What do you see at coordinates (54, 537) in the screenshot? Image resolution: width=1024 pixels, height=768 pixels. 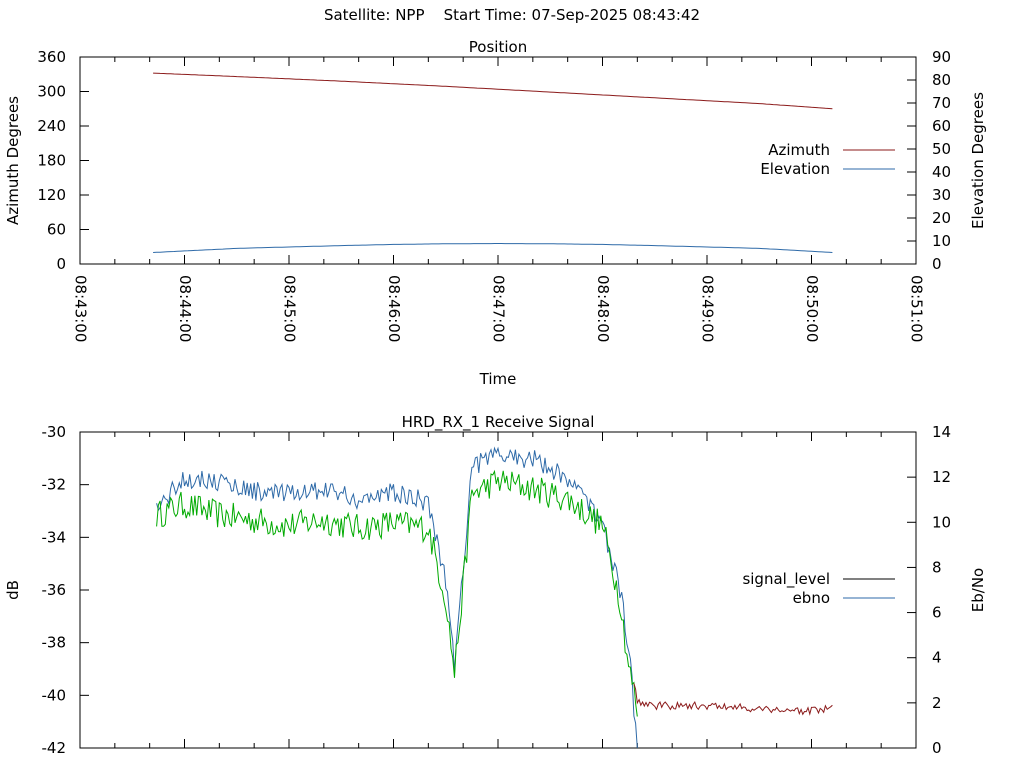 I see `y-tick-label: -34` at bounding box center [54, 537].